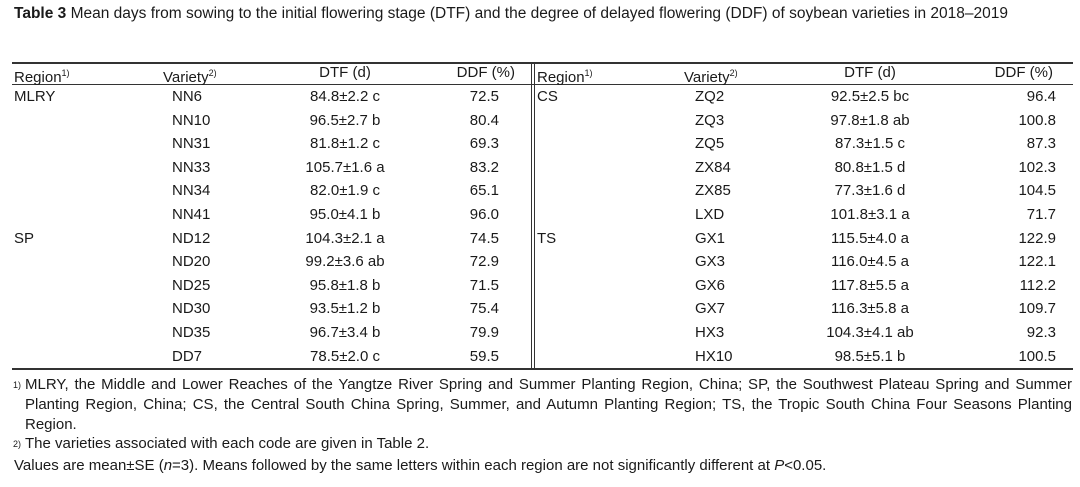 This screenshot has width=1080, height=487. What do you see at coordinates (484, 356) in the screenshot?
I see `ddf-cell: 59.5` at bounding box center [484, 356].